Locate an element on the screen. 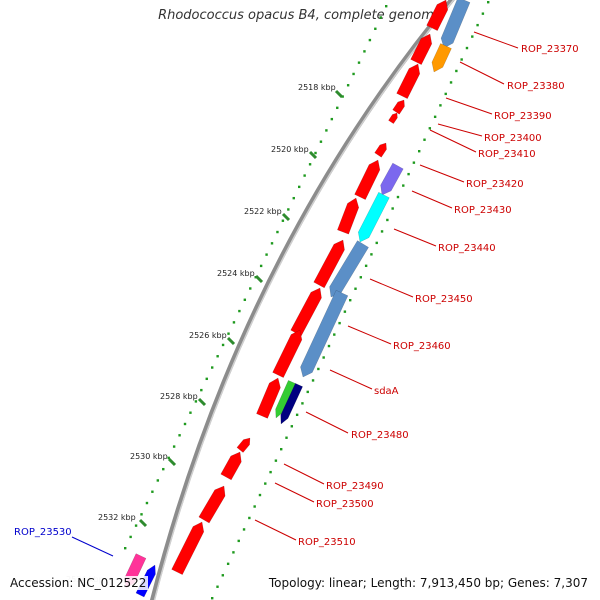  gene-label: sdaA is located at coordinates (386, 391).